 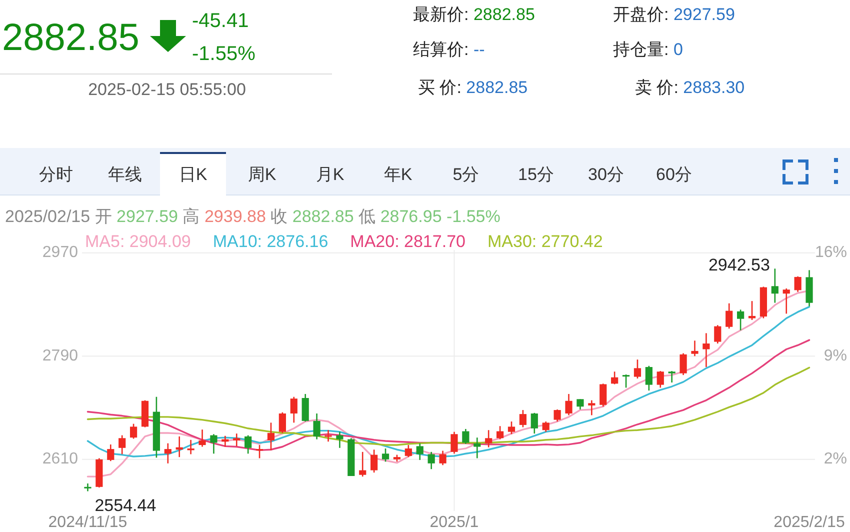 What do you see at coordinates (262, 174) in the screenshot?
I see `text: 周K` at bounding box center [262, 174].